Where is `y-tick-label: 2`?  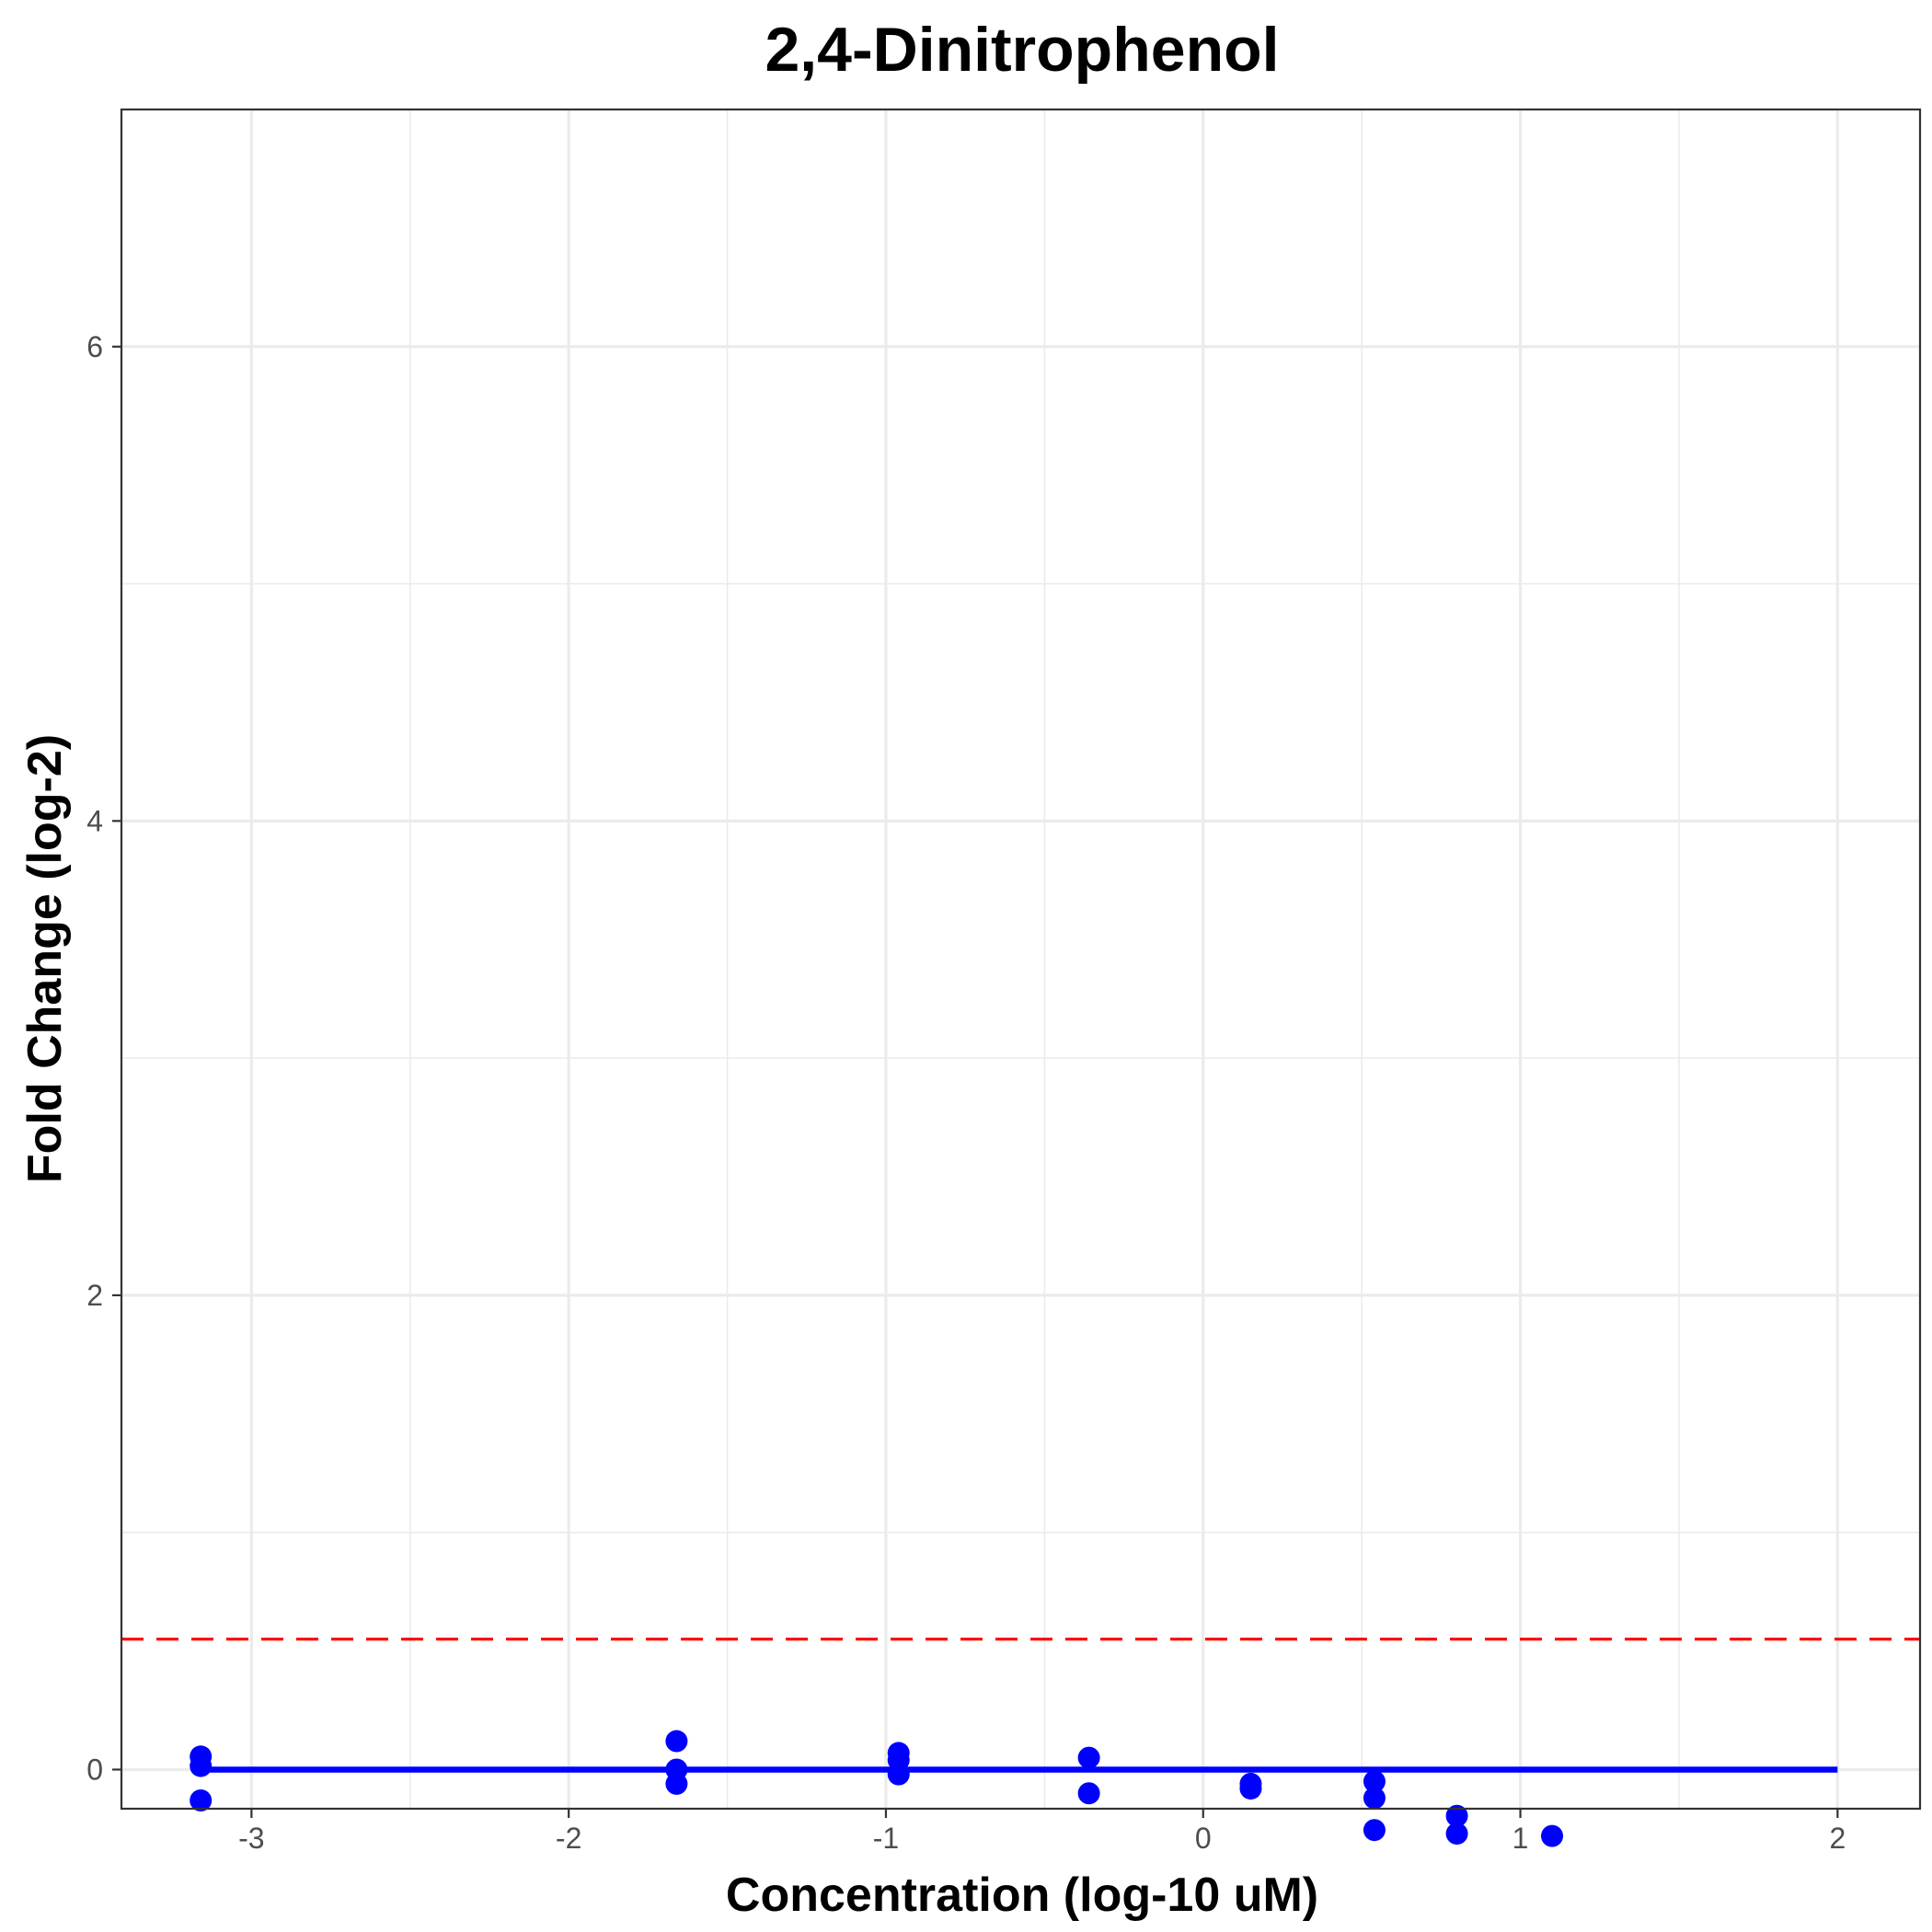
y-tick-label: 2 is located at coordinates (94, 1295).